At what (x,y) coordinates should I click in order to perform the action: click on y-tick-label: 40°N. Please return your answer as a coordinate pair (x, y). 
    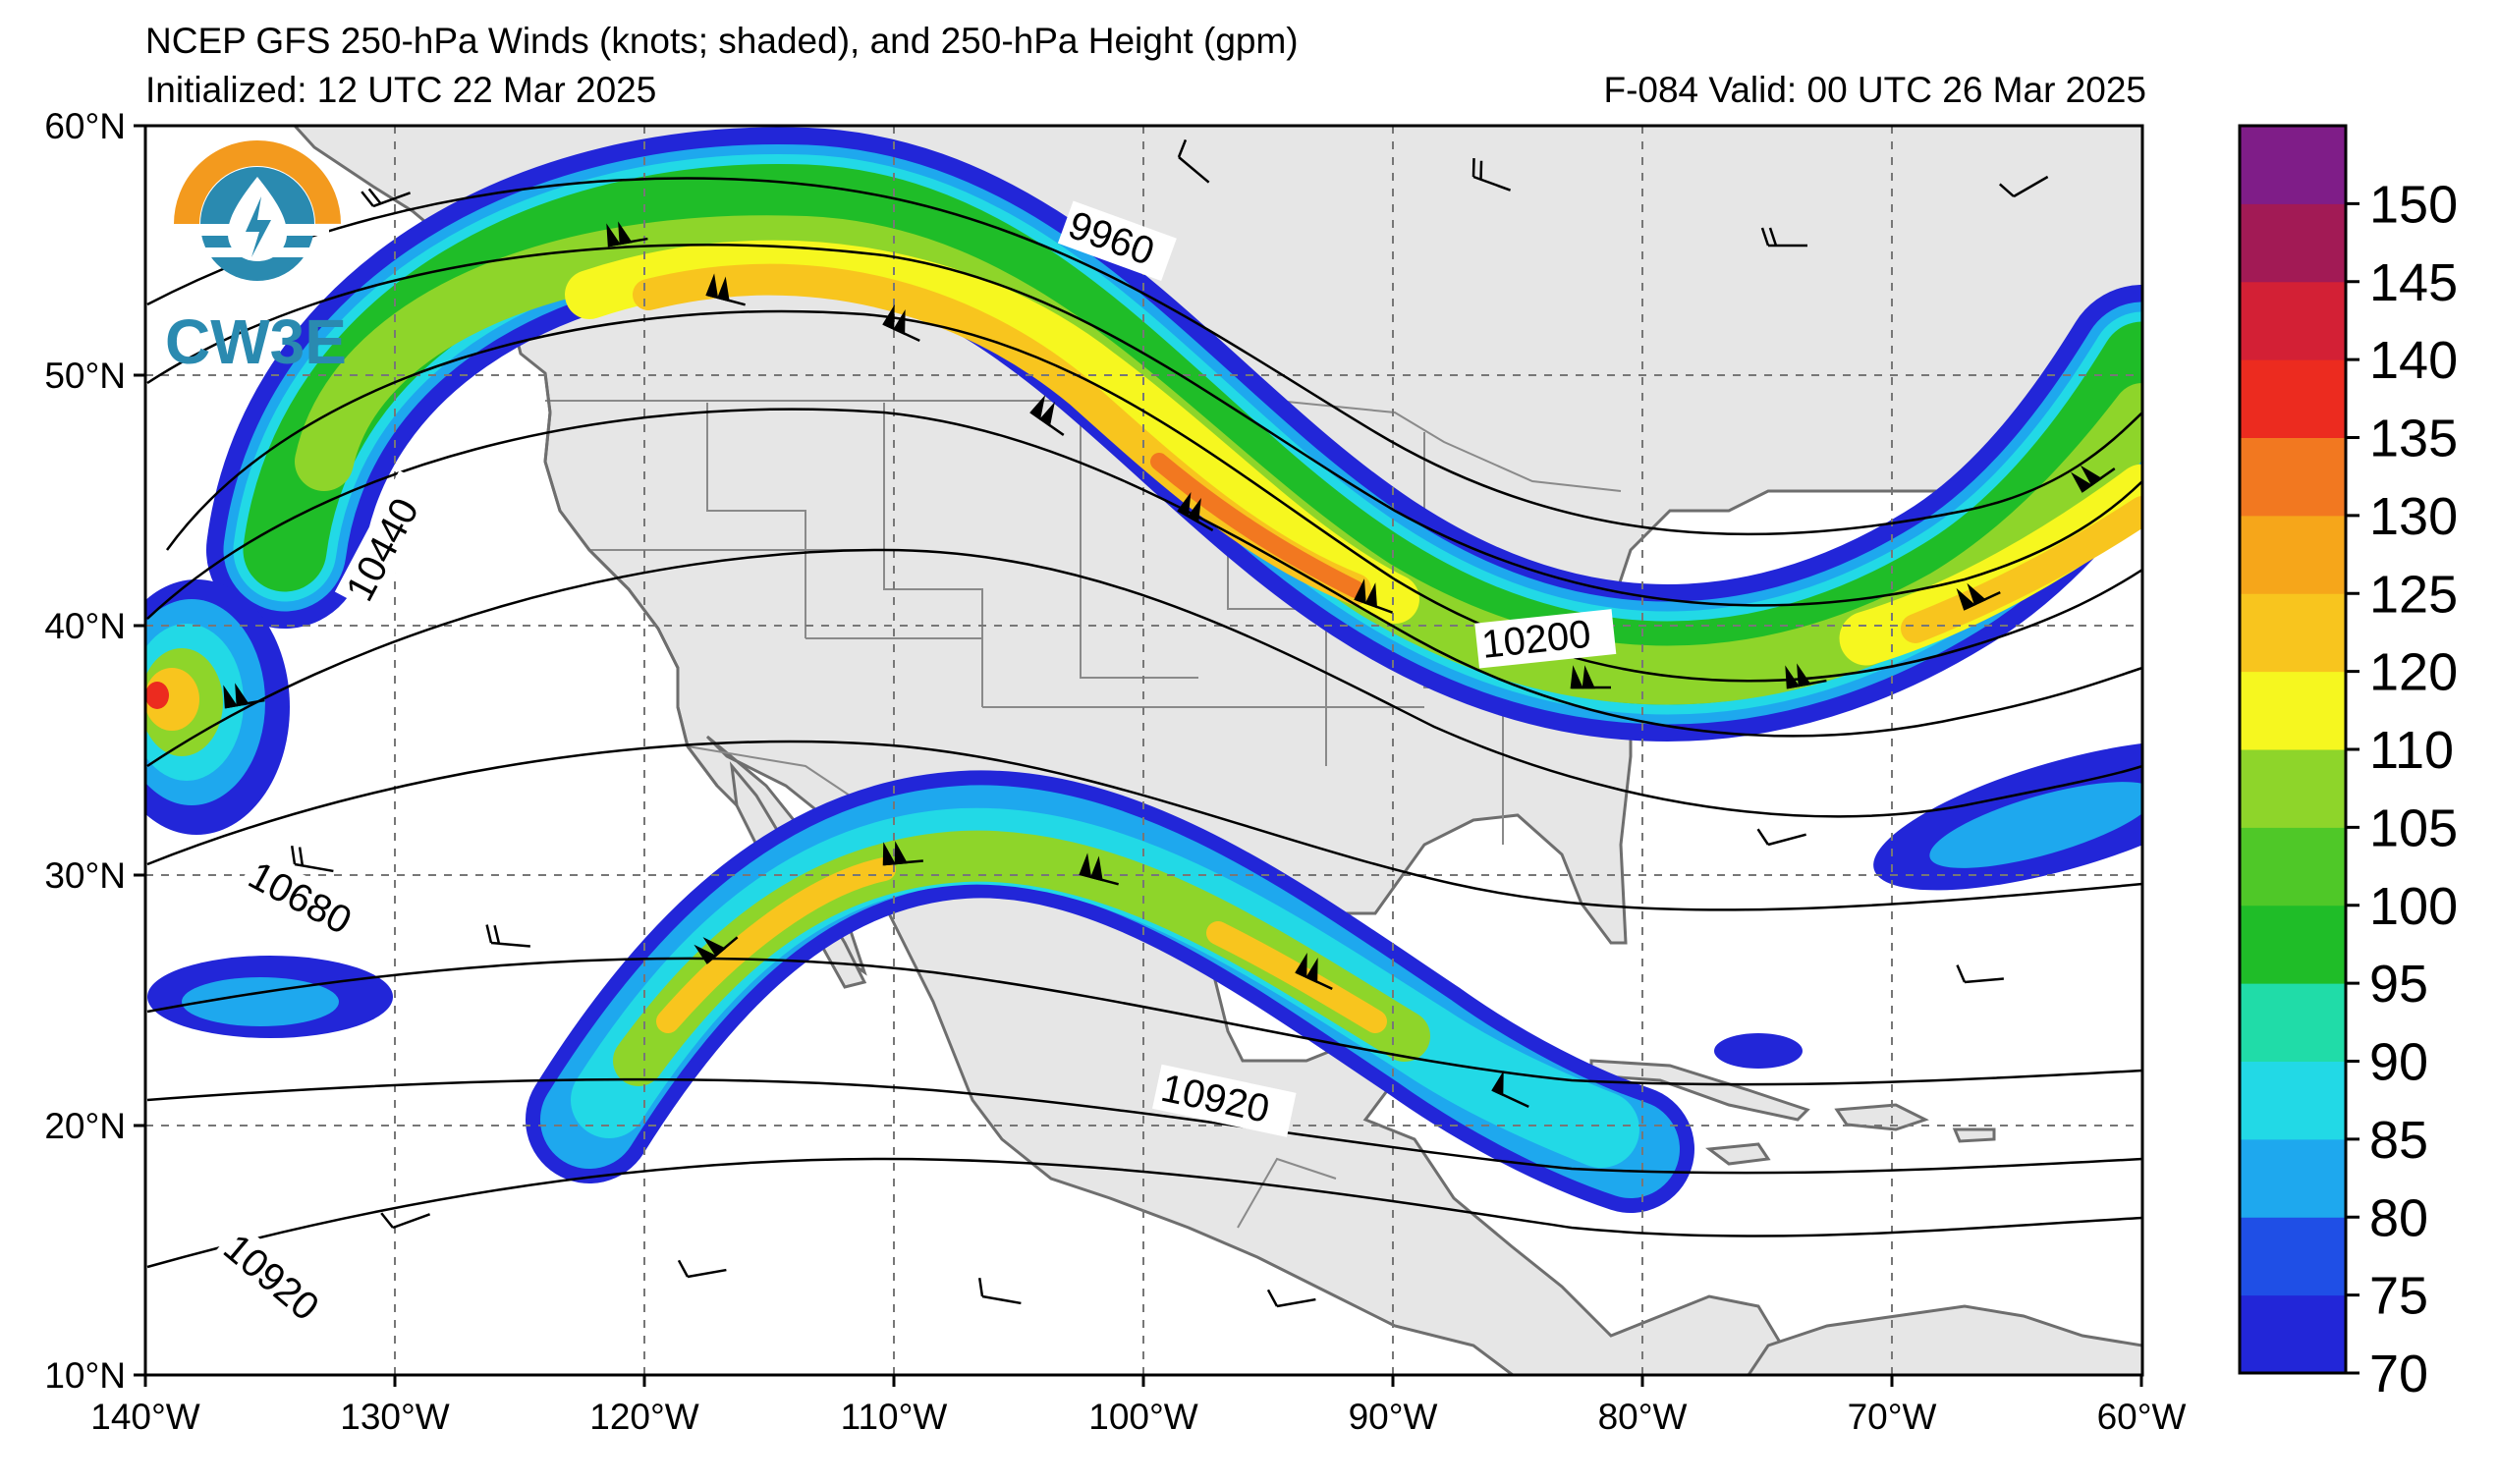
    Looking at the image, I should click on (85, 626).